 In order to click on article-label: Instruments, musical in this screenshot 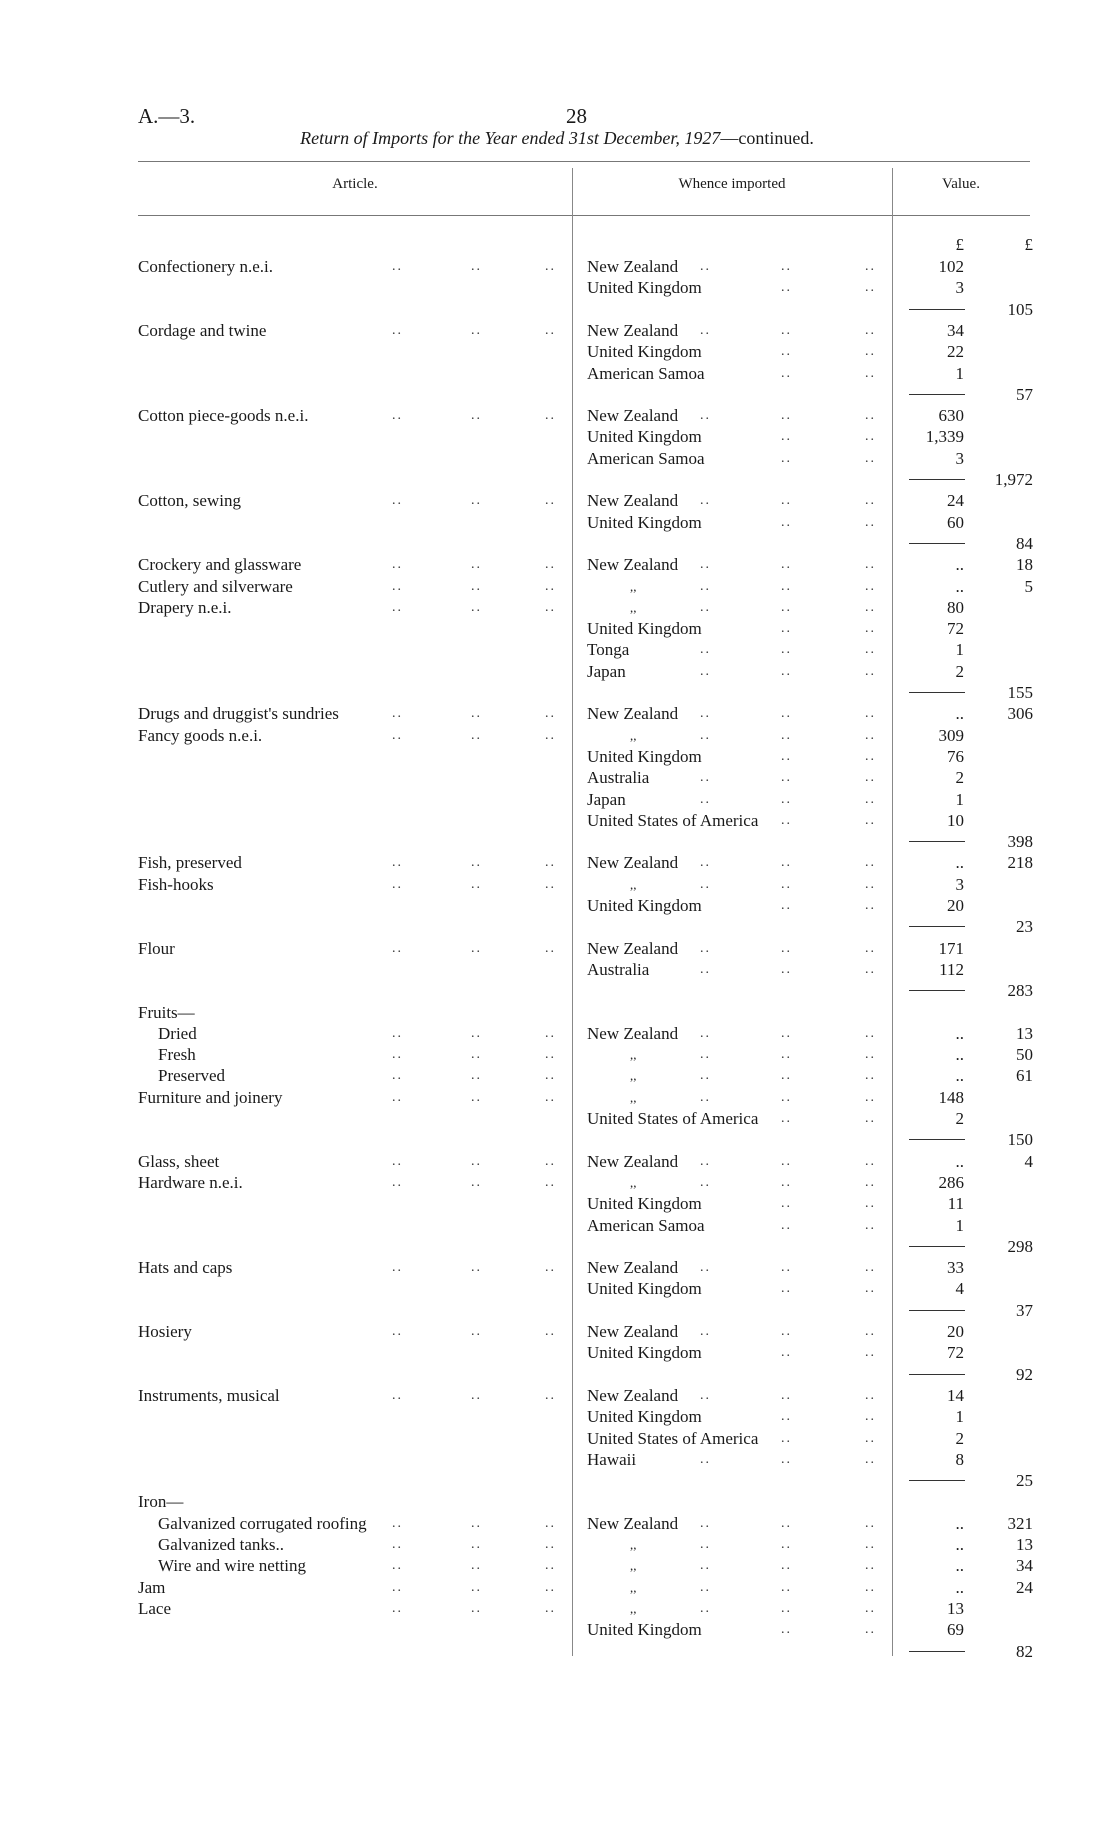, I will do `click(209, 1395)`.